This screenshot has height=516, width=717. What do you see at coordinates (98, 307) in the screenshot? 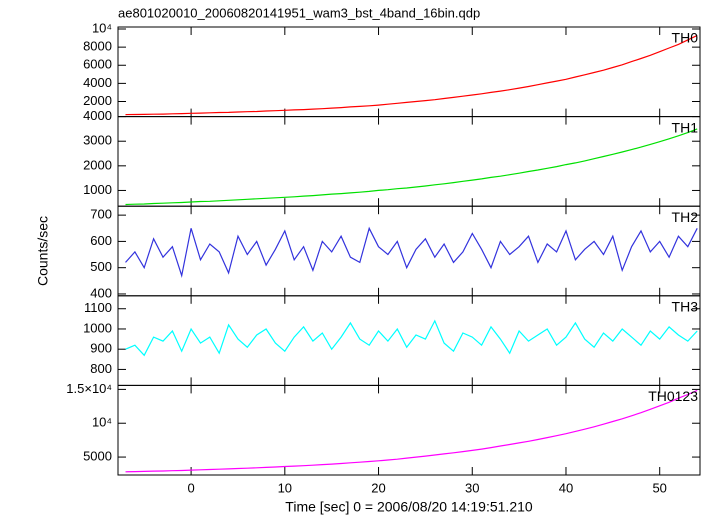
I see `y-tick-label: 1100` at bounding box center [98, 307].